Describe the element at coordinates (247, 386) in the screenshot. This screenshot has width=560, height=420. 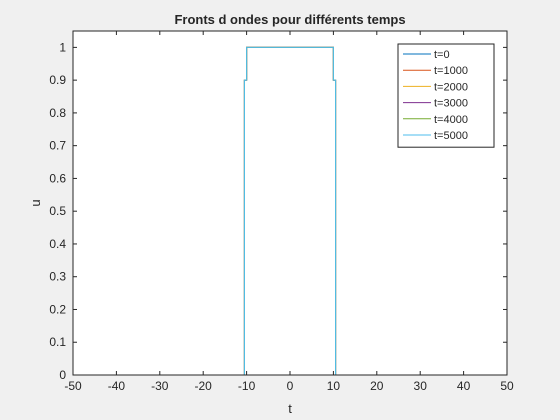
I see `x-tick-label: -10` at that location.